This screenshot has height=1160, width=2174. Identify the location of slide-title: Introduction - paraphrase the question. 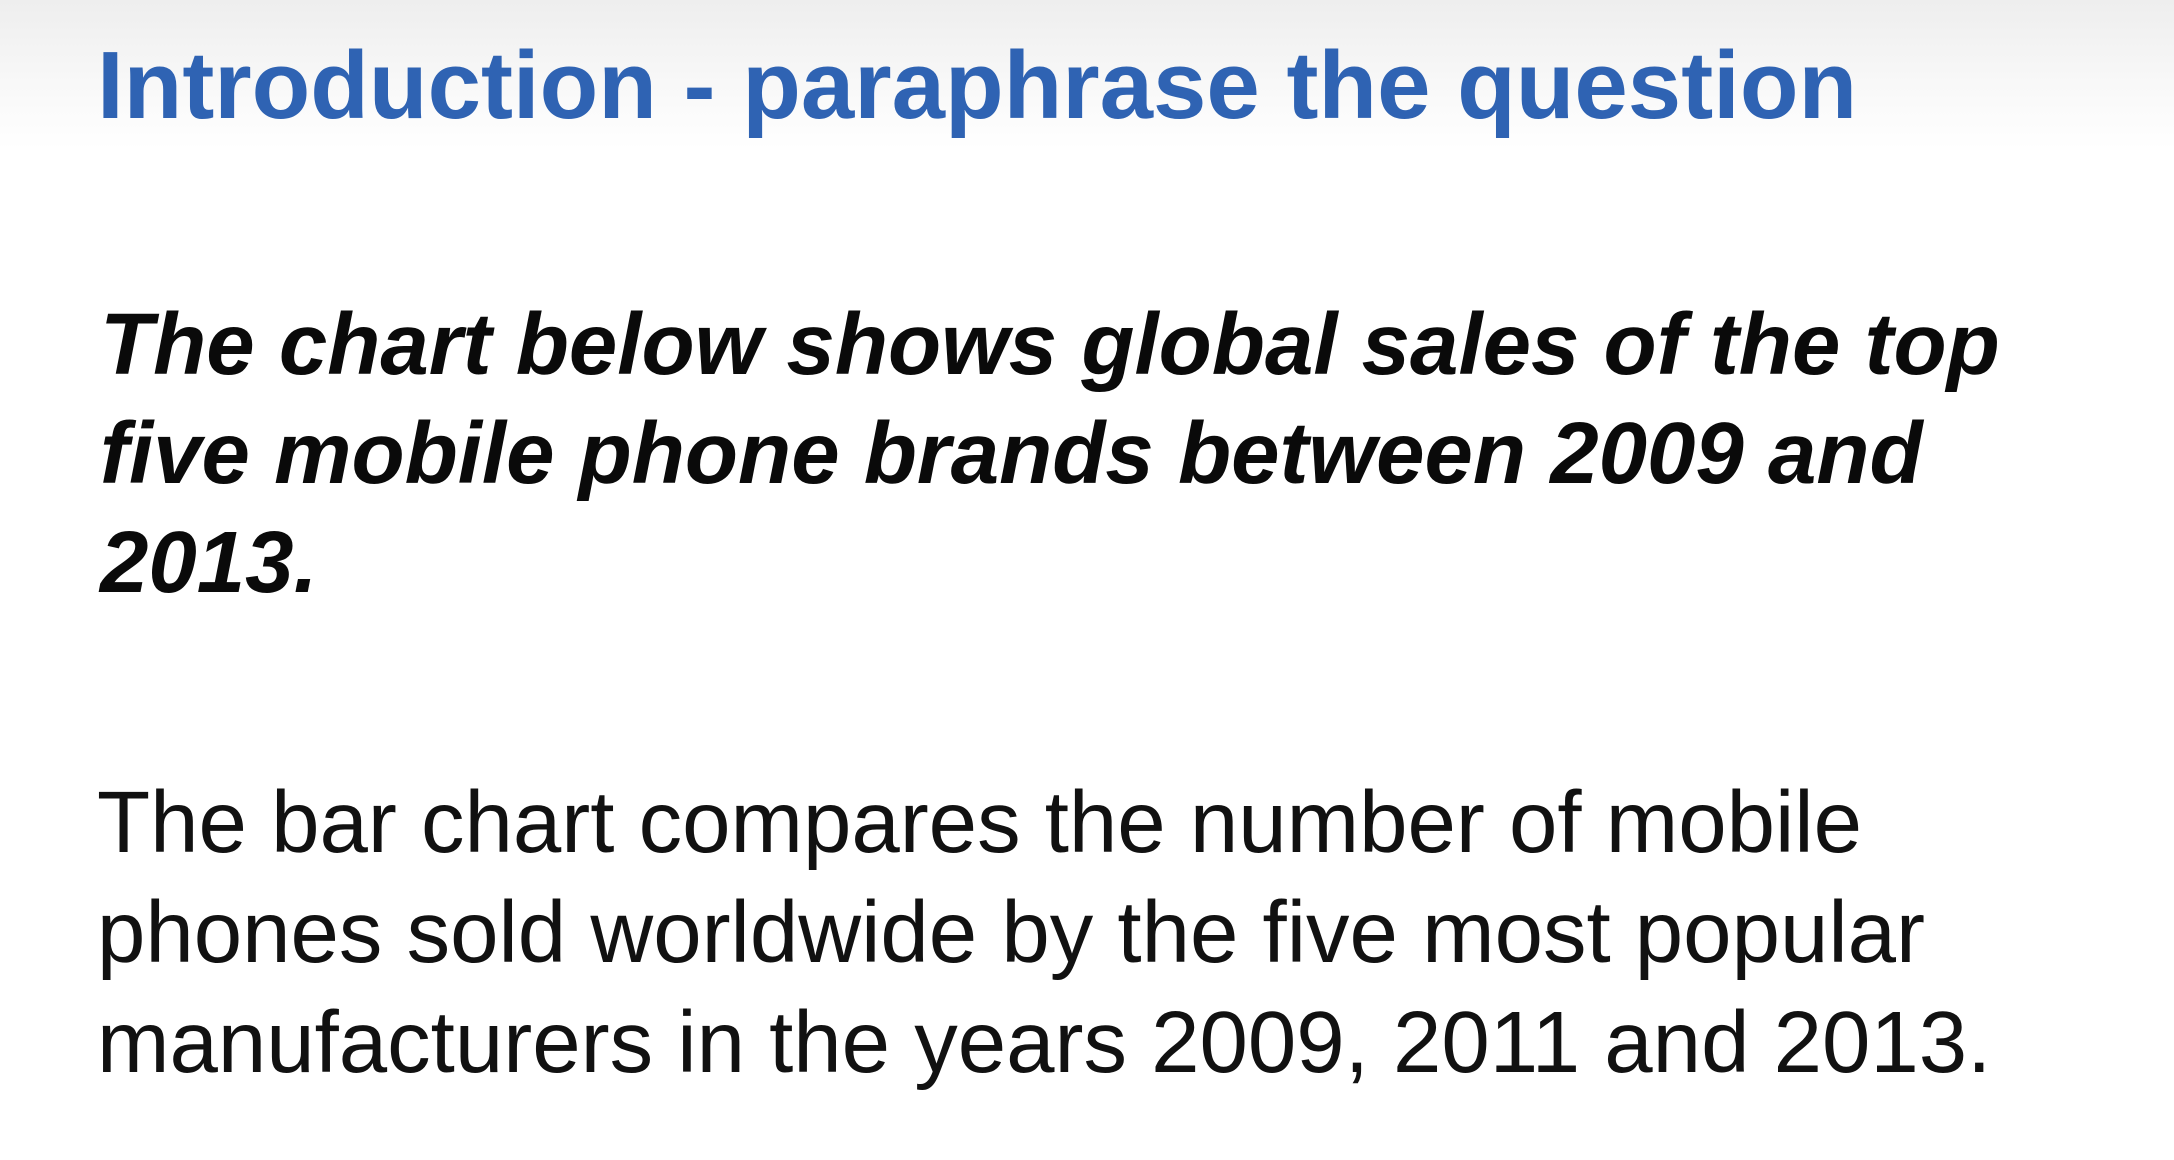
(977, 85).